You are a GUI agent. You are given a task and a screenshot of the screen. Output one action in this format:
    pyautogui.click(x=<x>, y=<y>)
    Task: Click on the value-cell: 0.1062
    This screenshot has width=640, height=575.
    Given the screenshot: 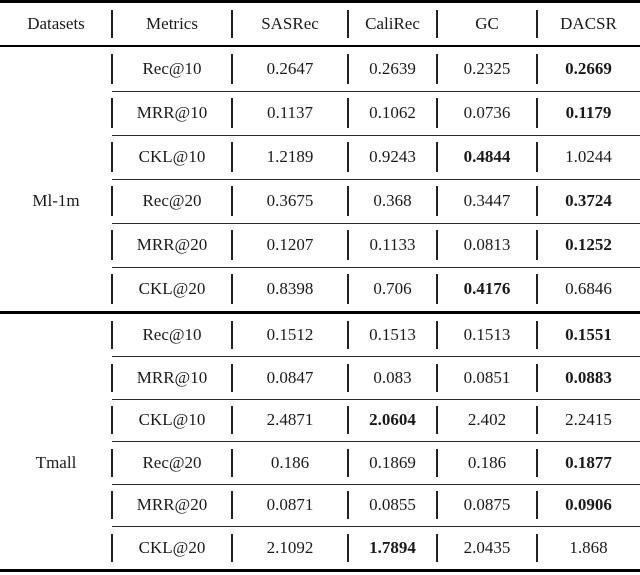 What is the action you would take?
    pyautogui.click(x=392, y=113)
    